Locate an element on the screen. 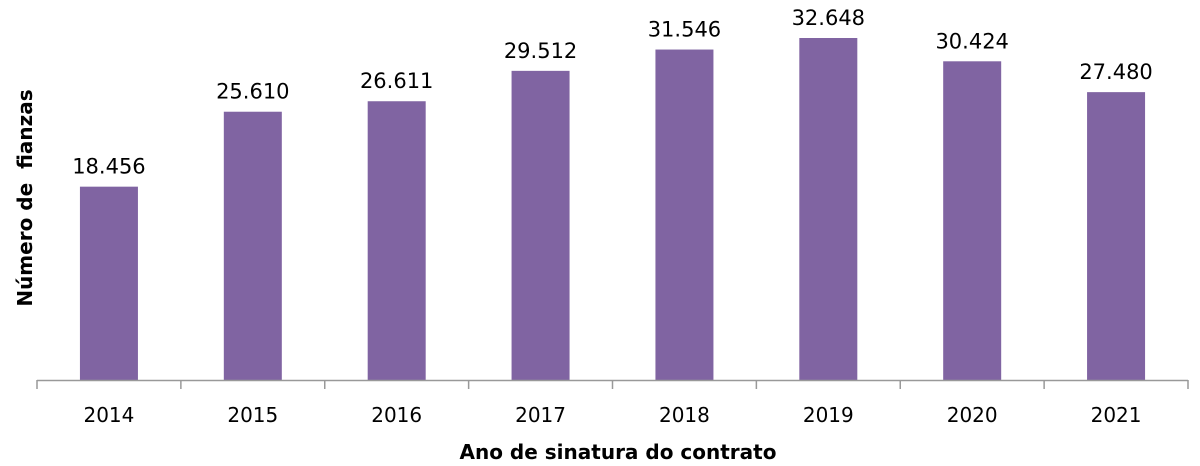 The image size is (1200, 466). data-label-2017: 29.512 is located at coordinates (540, 51).